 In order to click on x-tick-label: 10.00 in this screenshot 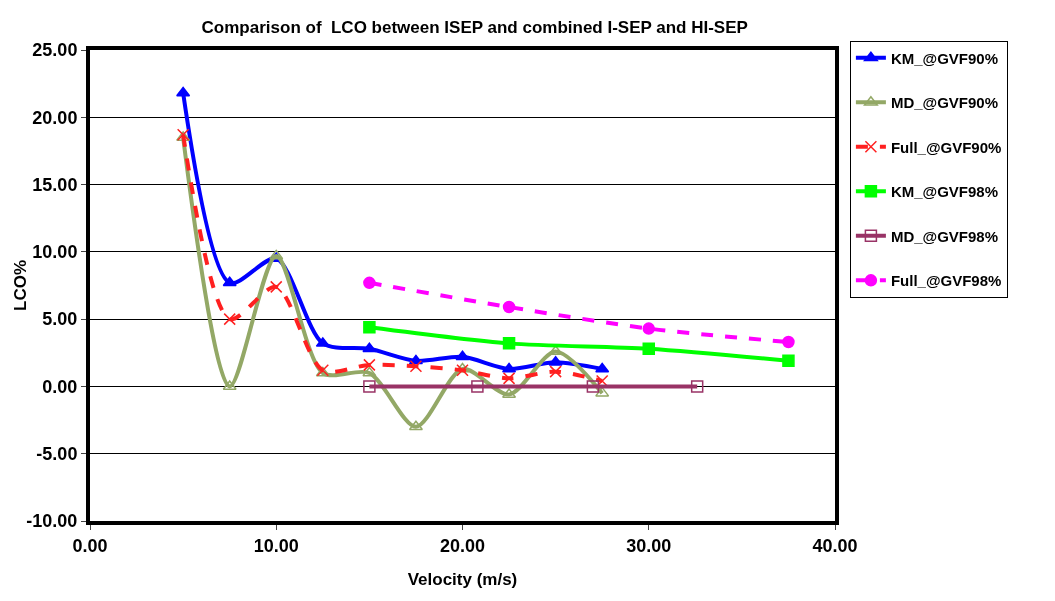, I will do `click(276, 545)`.